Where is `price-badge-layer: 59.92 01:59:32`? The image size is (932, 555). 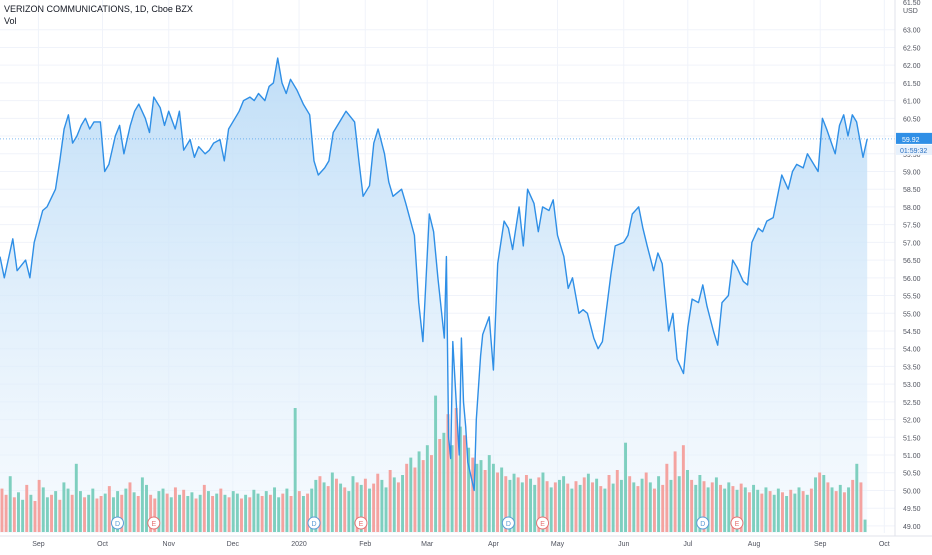
price-badge-layer: 59.92 01:59:32 is located at coordinates (914, 143).